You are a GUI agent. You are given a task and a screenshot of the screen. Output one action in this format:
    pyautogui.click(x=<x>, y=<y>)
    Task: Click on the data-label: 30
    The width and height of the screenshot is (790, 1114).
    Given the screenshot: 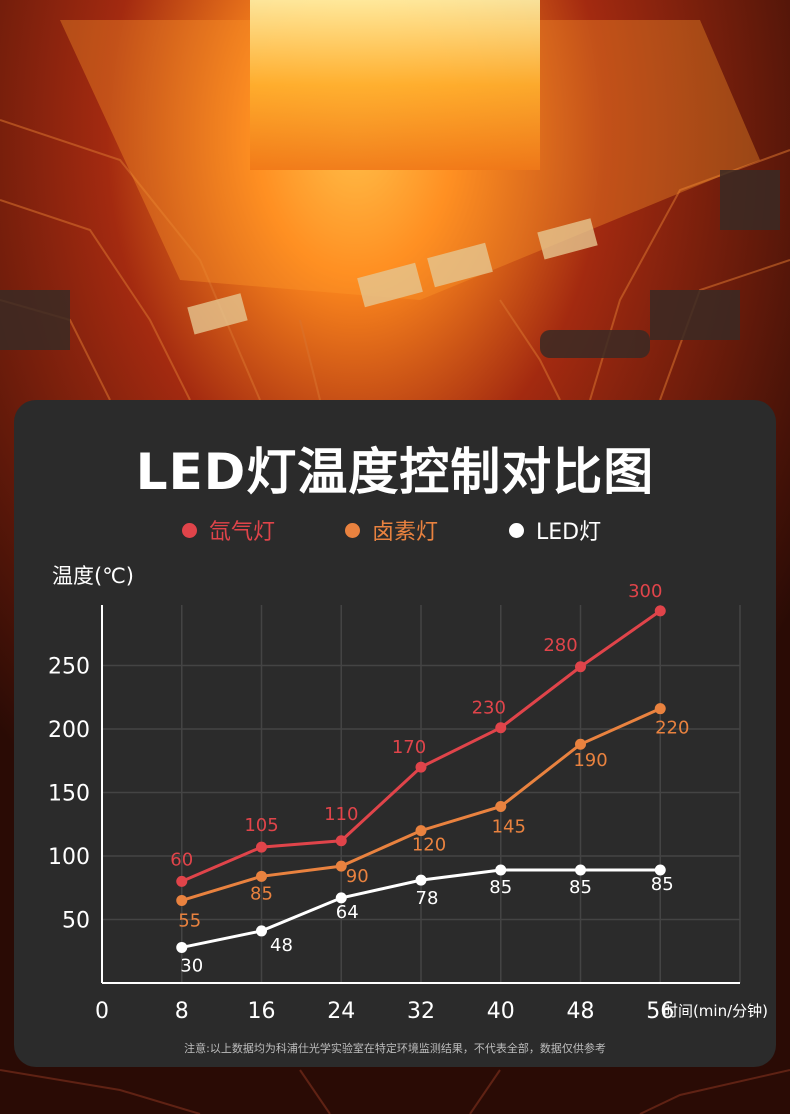 What is the action you would take?
    pyautogui.click(x=191, y=965)
    